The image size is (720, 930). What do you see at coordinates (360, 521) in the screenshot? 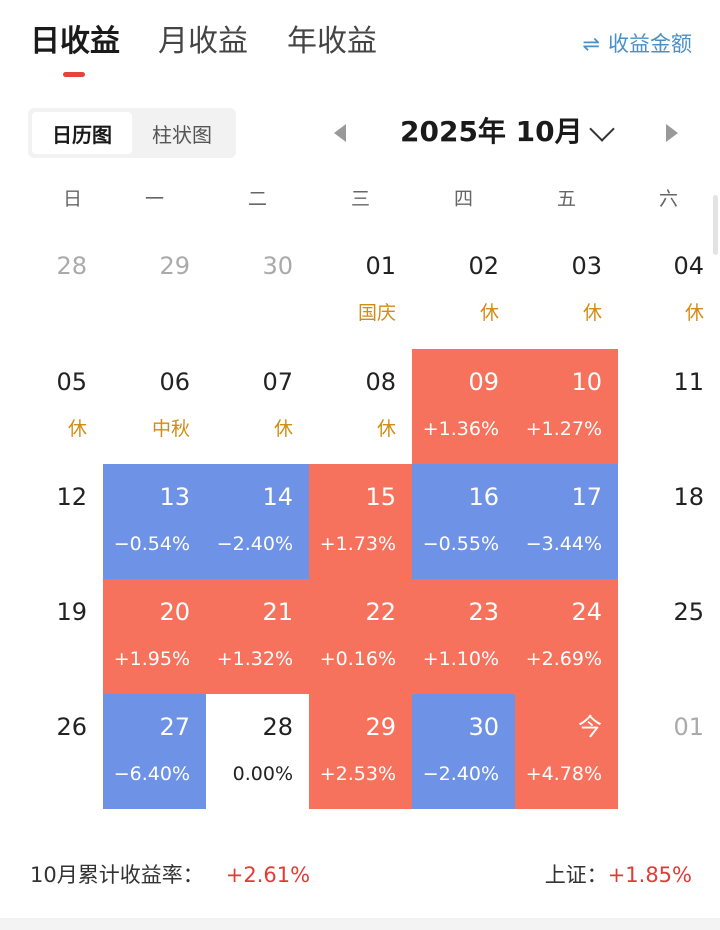
I see `calendar-day-cell: 15 +1.73%` at bounding box center [360, 521].